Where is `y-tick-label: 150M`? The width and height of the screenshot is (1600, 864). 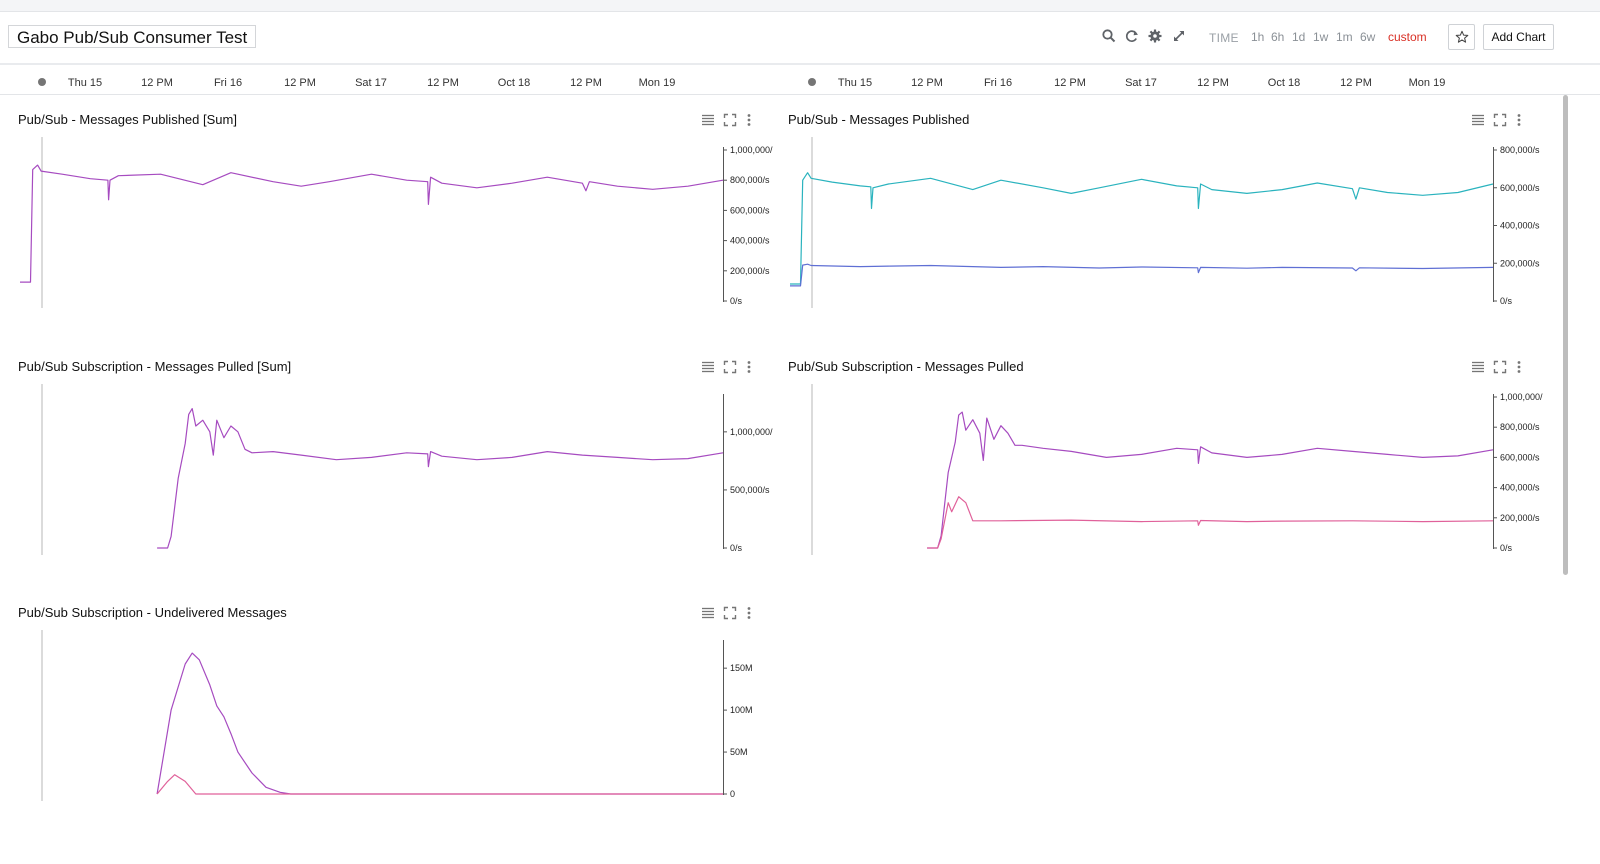 y-tick-label: 150M is located at coordinates (741, 668).